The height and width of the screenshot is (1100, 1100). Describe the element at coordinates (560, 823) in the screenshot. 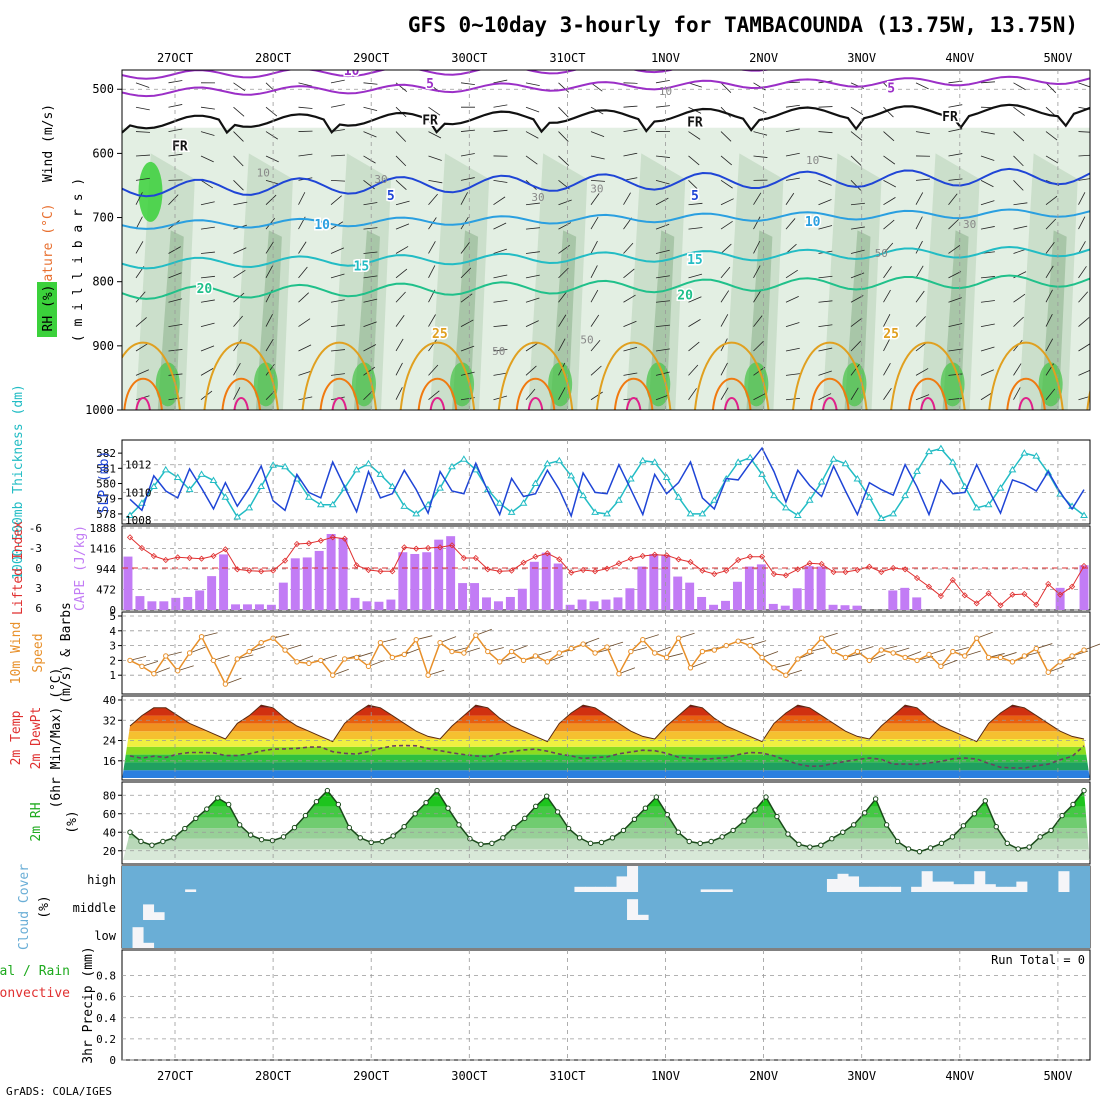

I see `rh2m-panel: 80 60 40 20 2m RH (%)` at that location.